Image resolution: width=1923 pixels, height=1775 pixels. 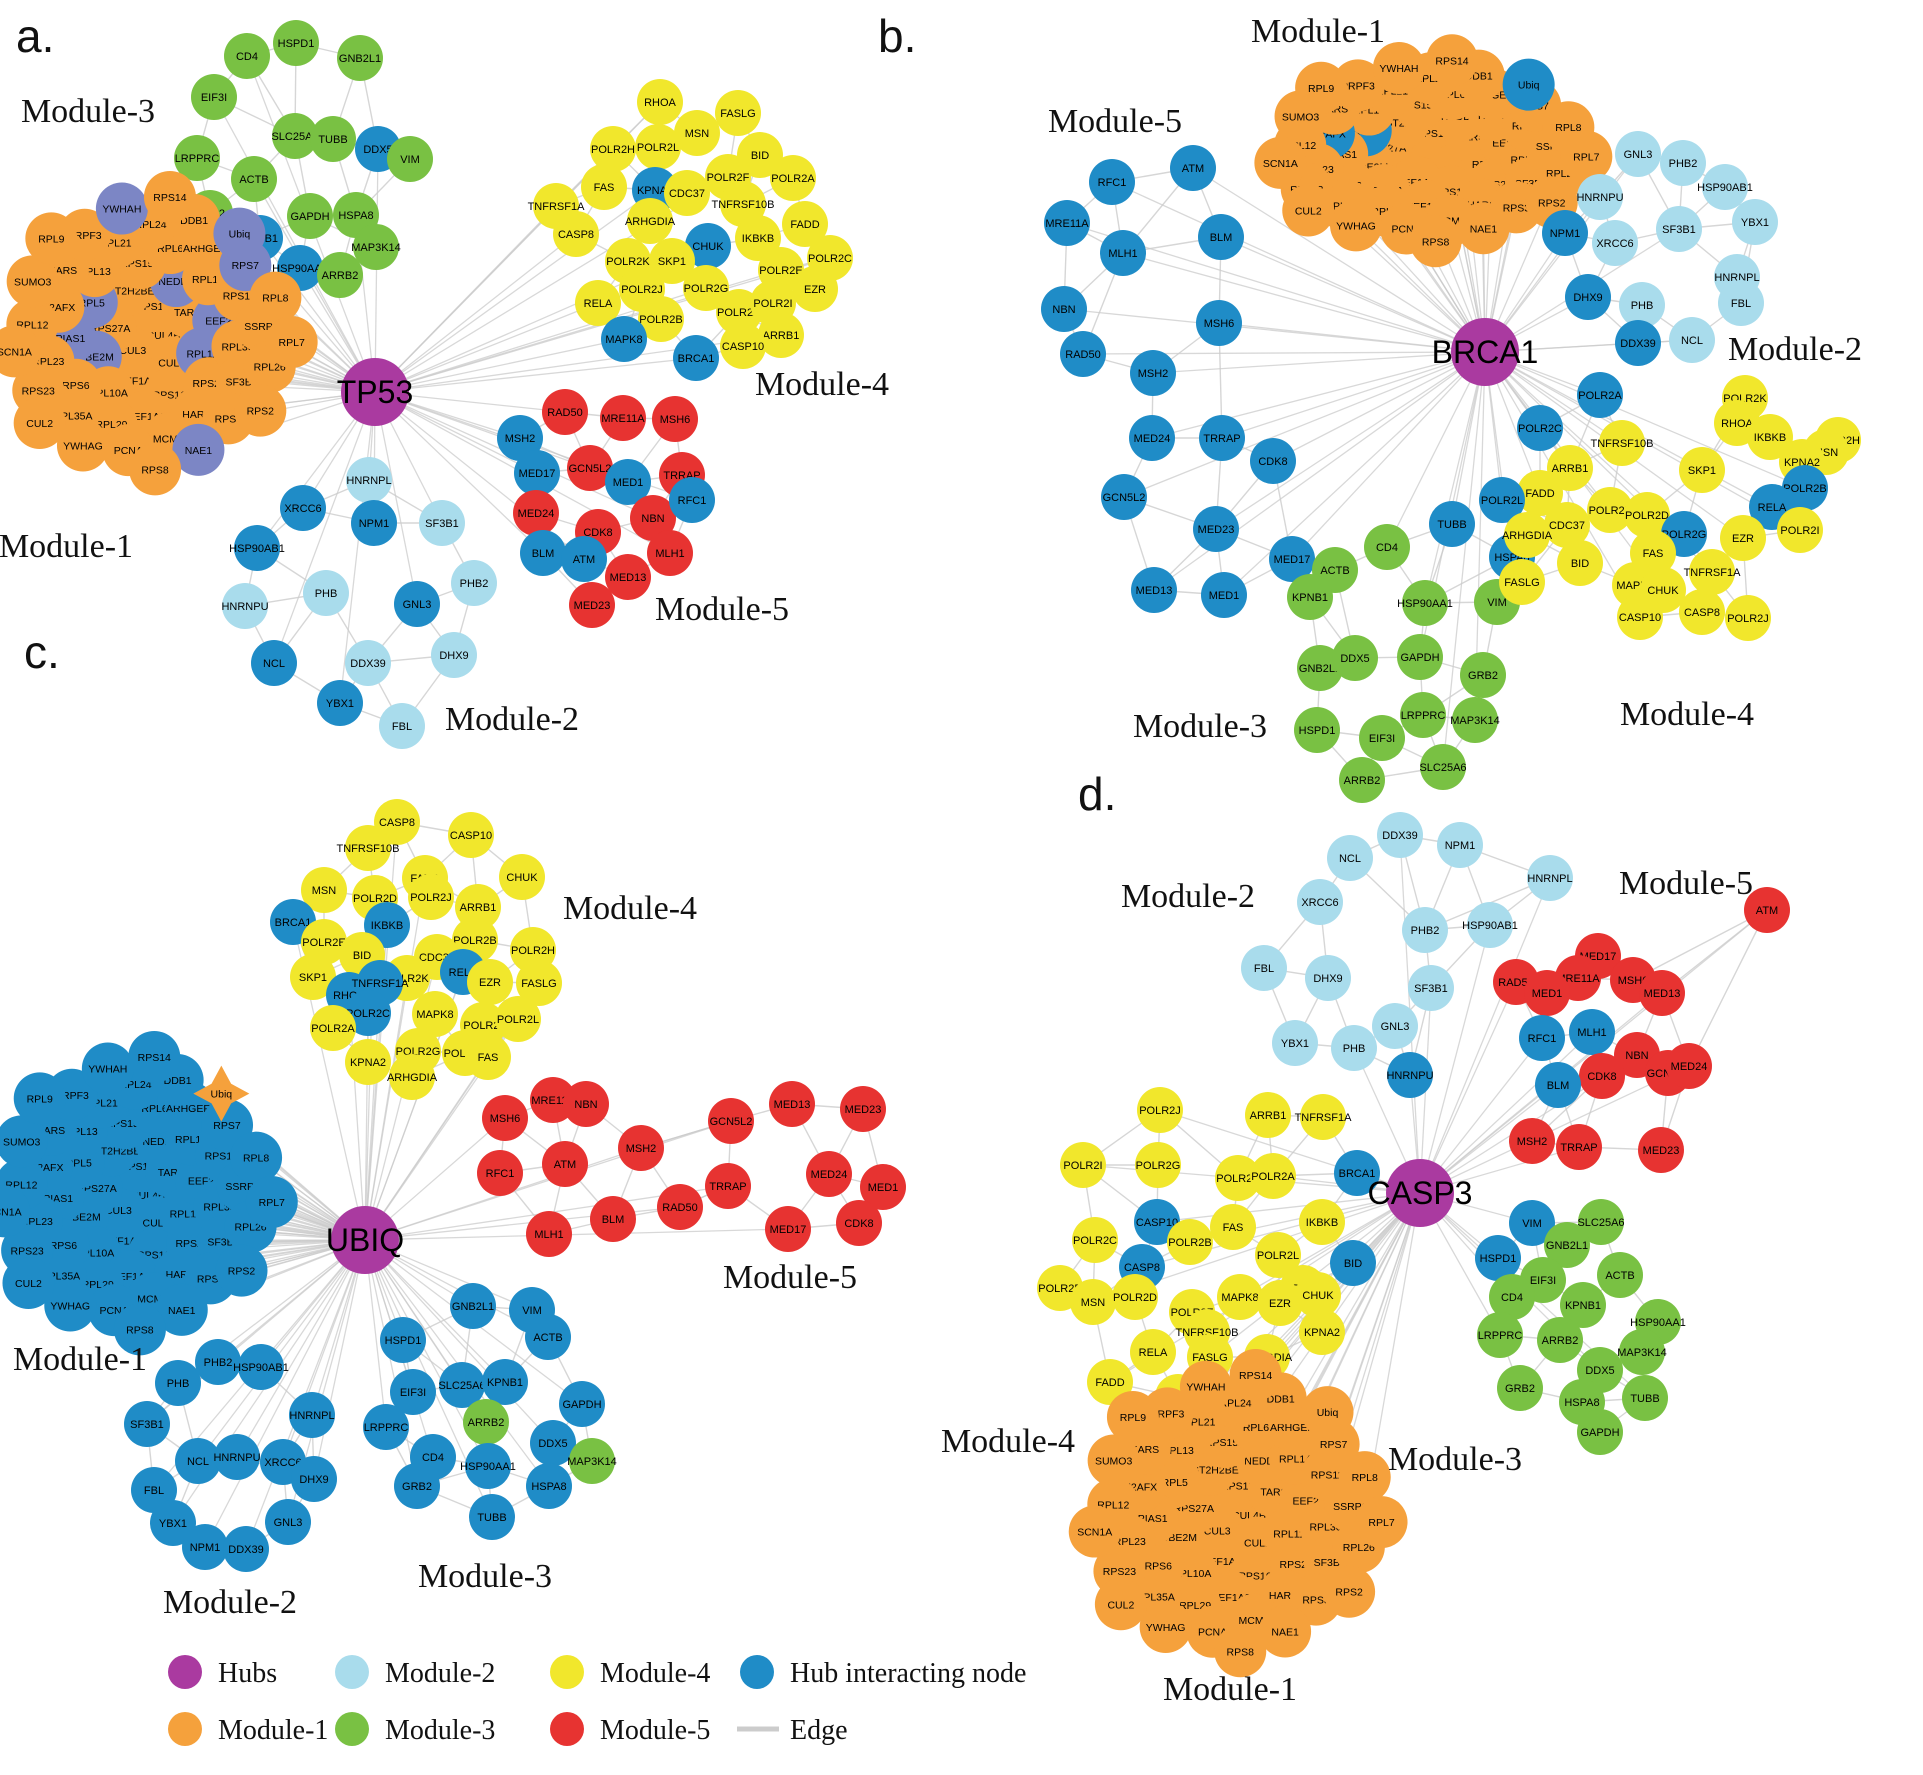 What do you see at coordinates (822, 384) in the screenshot?
I see `module-name-label: Module-4` at bounding box center [822, 384].